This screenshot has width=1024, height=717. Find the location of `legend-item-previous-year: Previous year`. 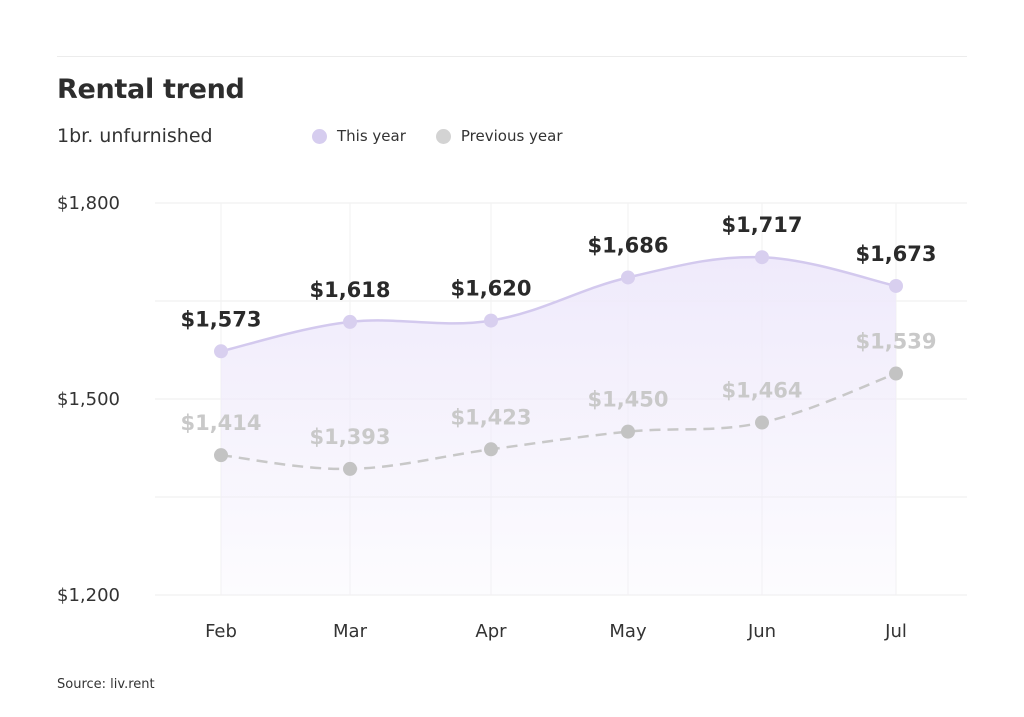

legend-item-previous-year: Previous year is located at coordinates (499, 136).